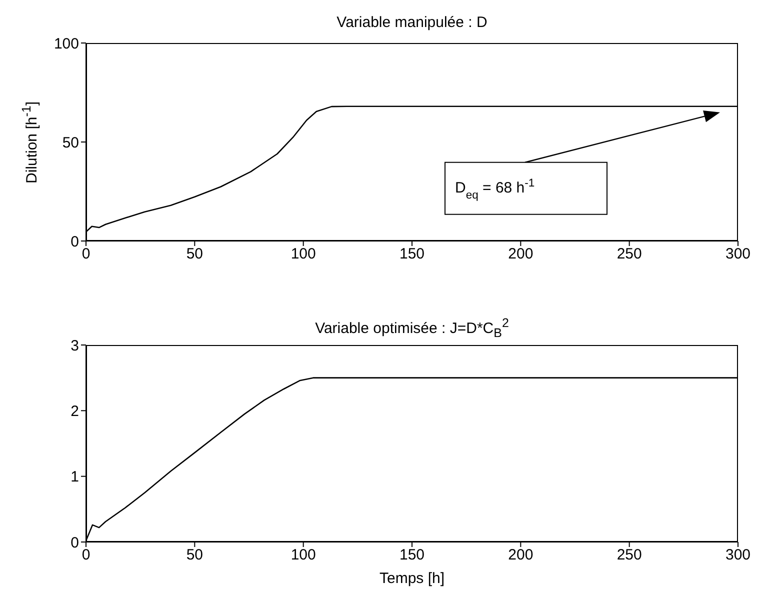  I want to click on annotation: D$_{eq}$ = 68 h$^{-1}$, so click(495, 189).